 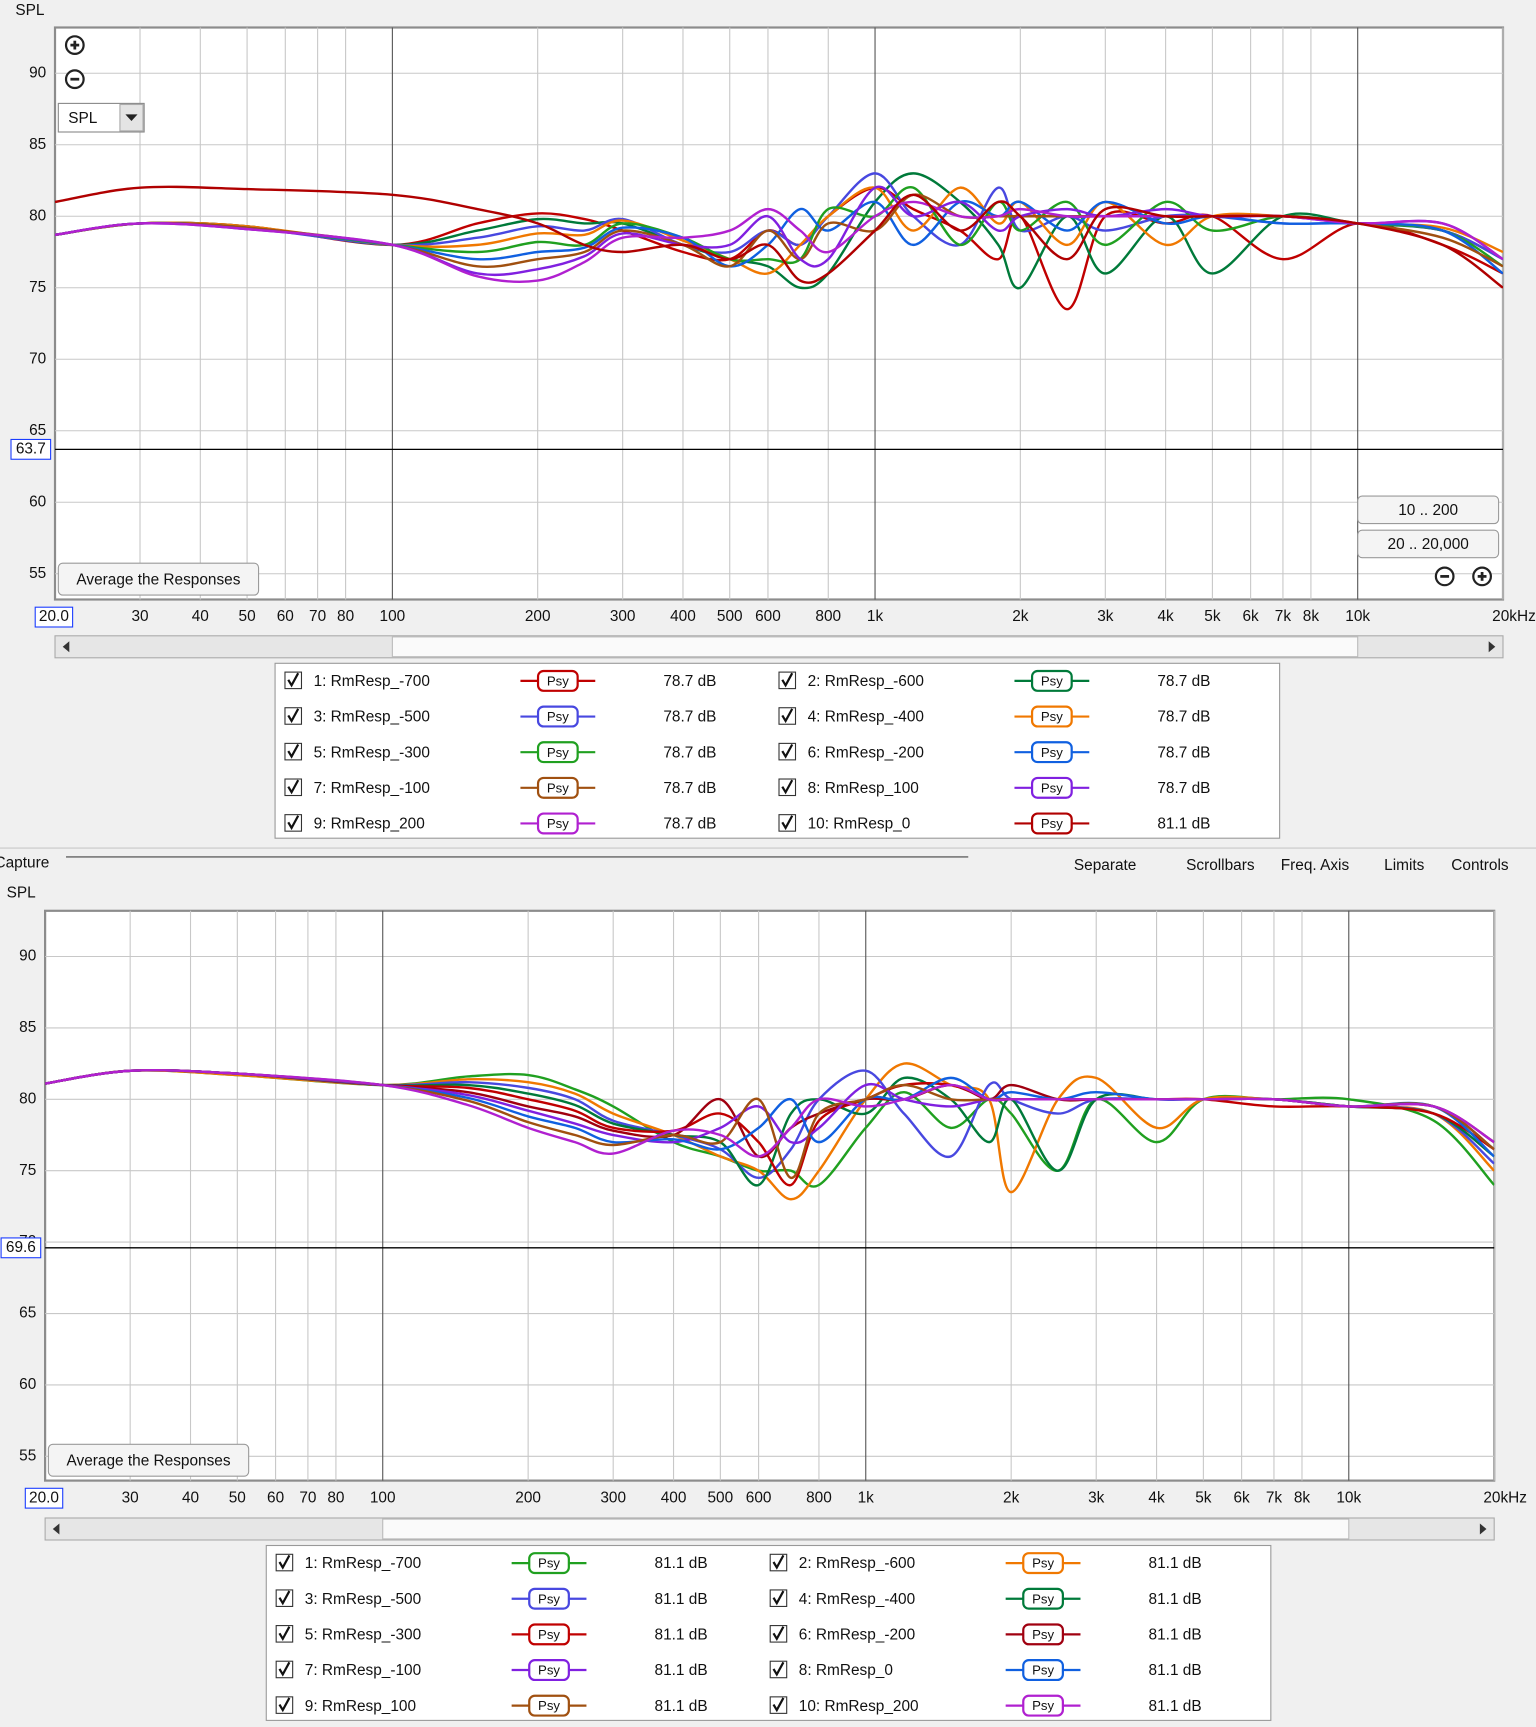 I want to click on legend-name: 5: RmResp_-300, so click(x=363, y=1635).